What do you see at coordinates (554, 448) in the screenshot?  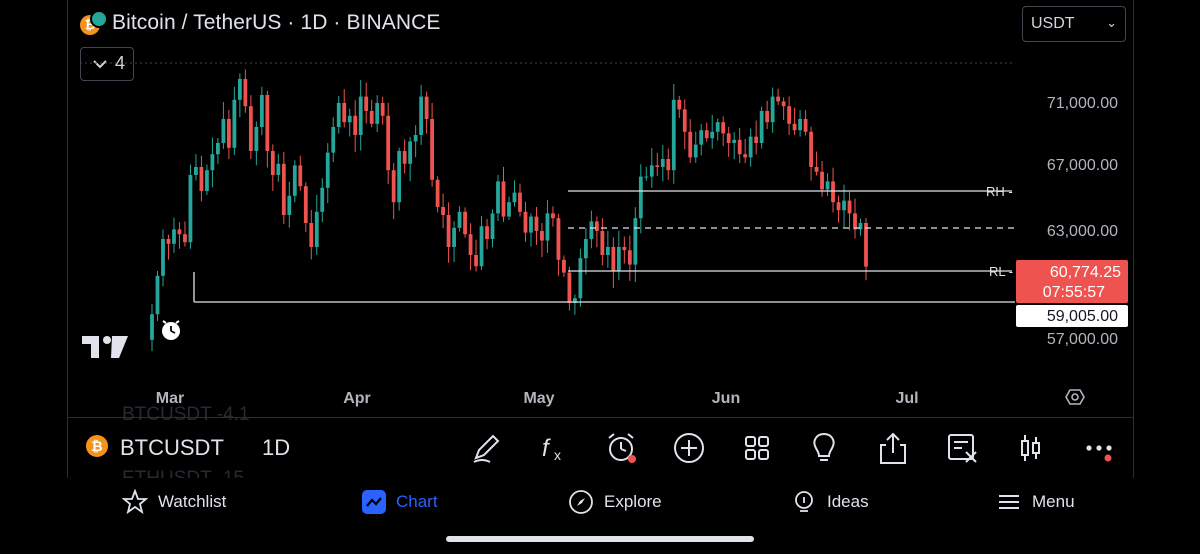 I see `indicators-fx-icon: f x` at bounding box center [554, 448].